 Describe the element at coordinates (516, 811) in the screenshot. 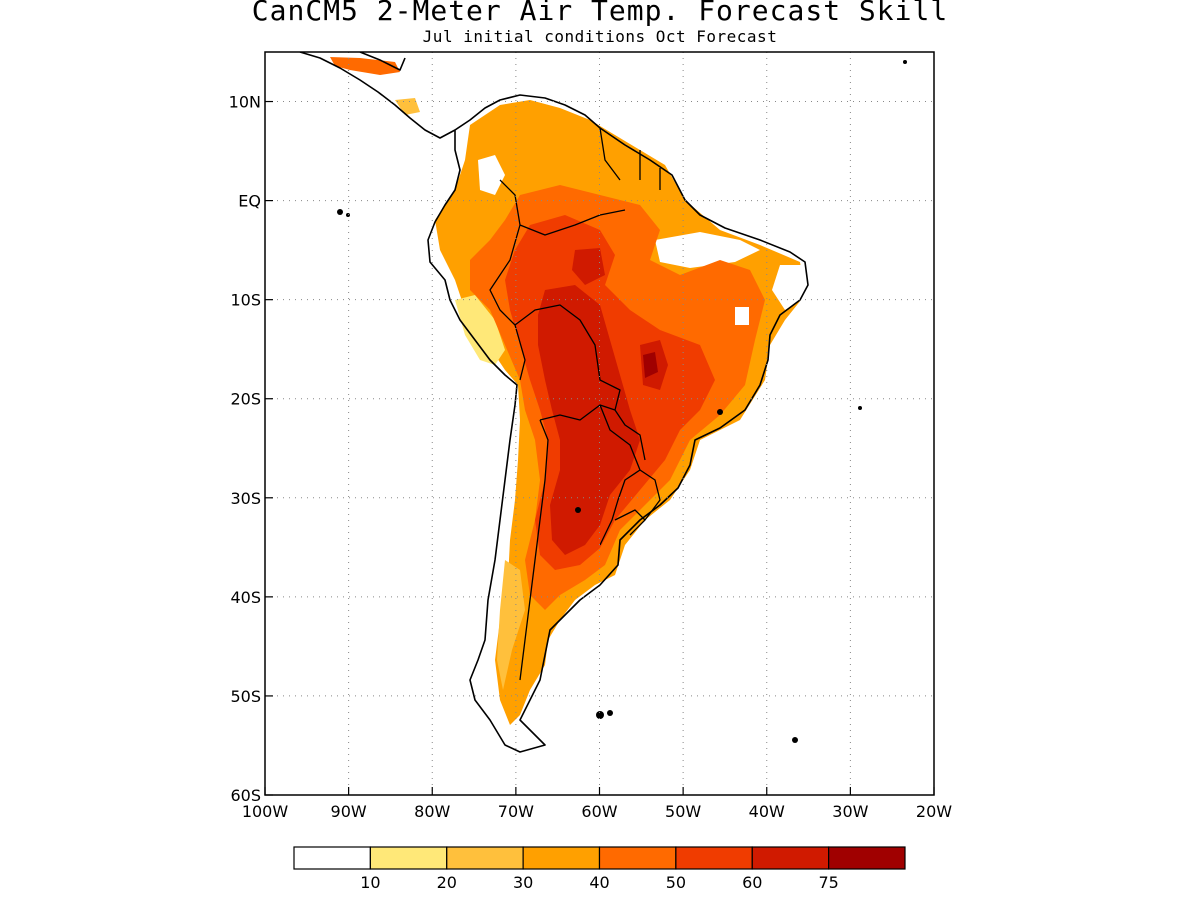

I see `lon-tick-label: 70W` at that location.